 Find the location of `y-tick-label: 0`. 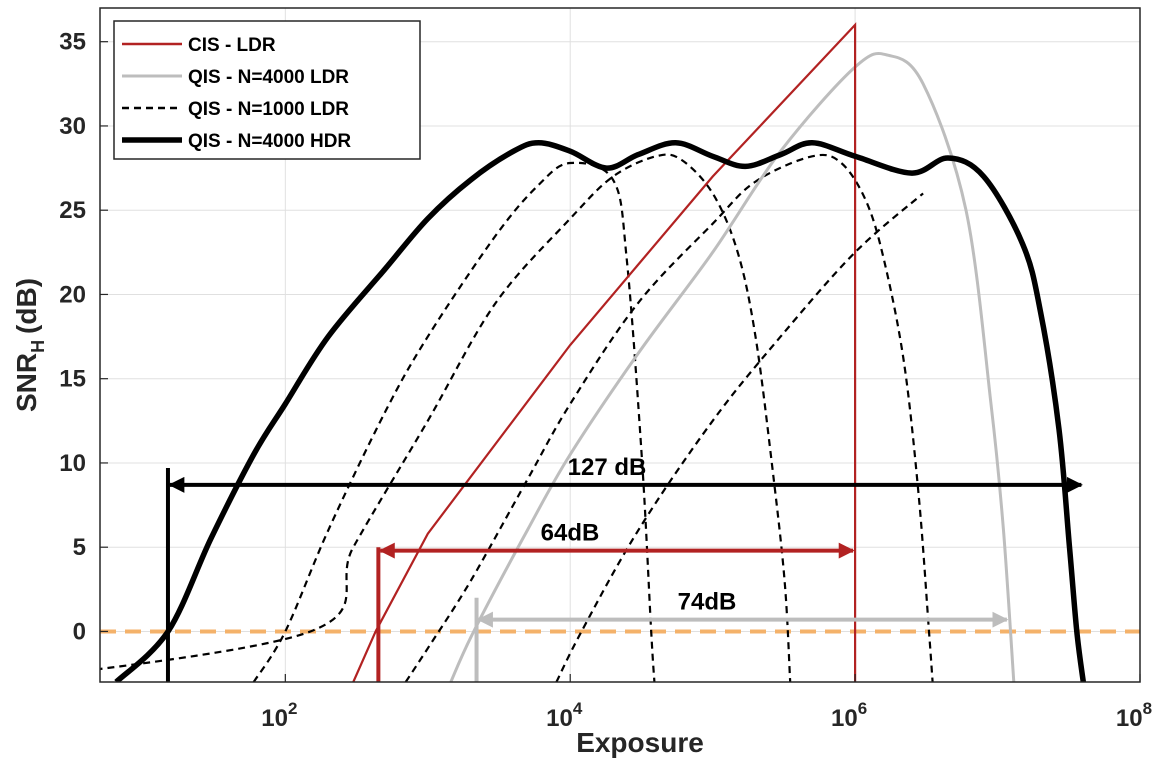

y-tick-label: 0 is located at coordinates (79, 631).